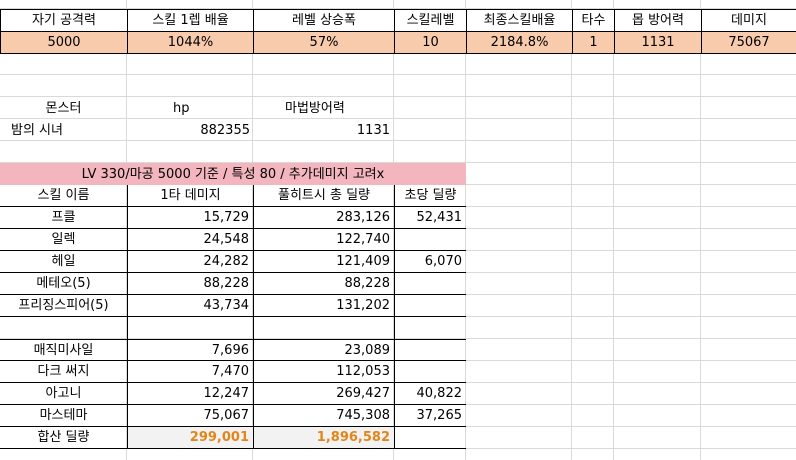  I want to click on skill-total-cell: 112,053, so click(323, 372).